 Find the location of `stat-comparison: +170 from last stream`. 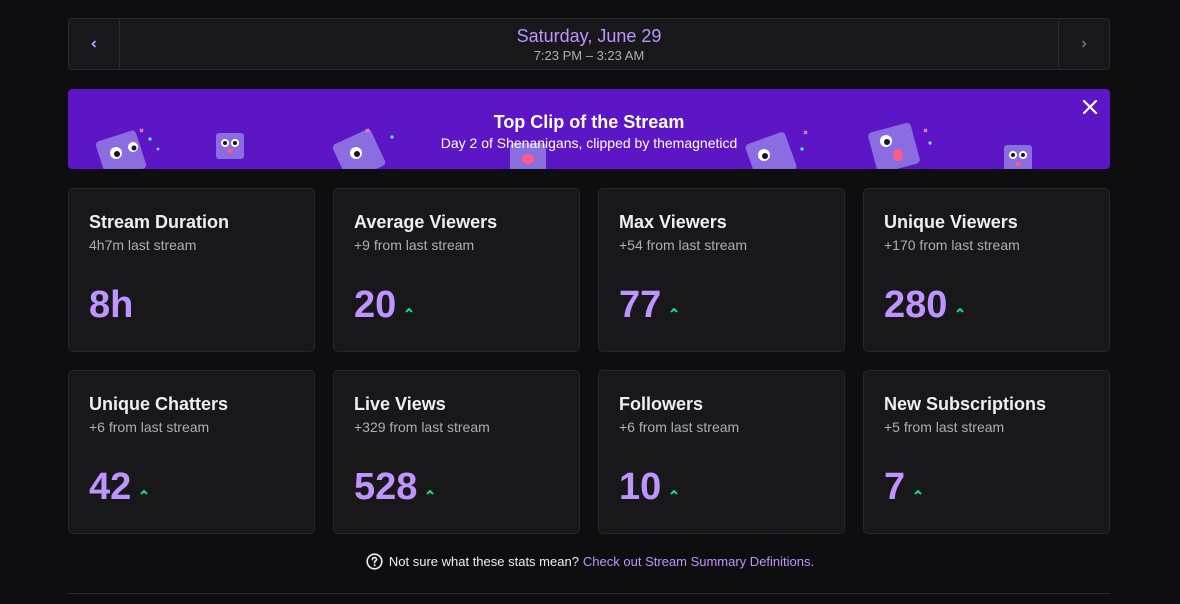

stat-comparison: +170 from last stream is located at coordinates (952, 245).